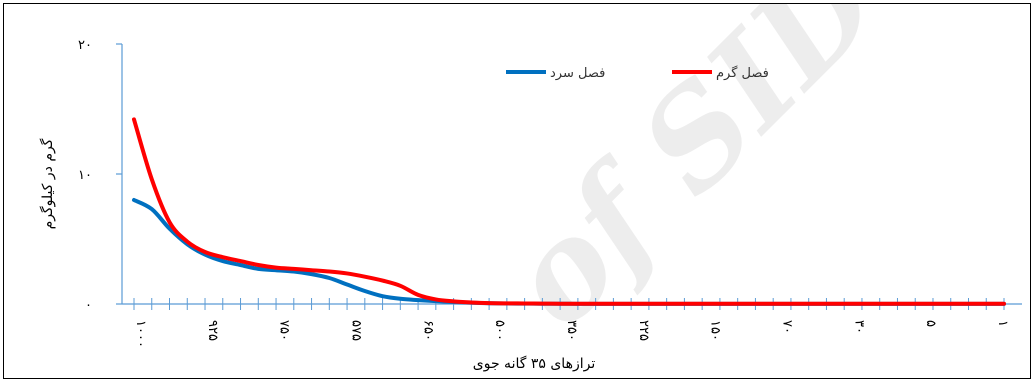  I want to click on legend: فصل گرم فصل سرد, so click(637, 73).